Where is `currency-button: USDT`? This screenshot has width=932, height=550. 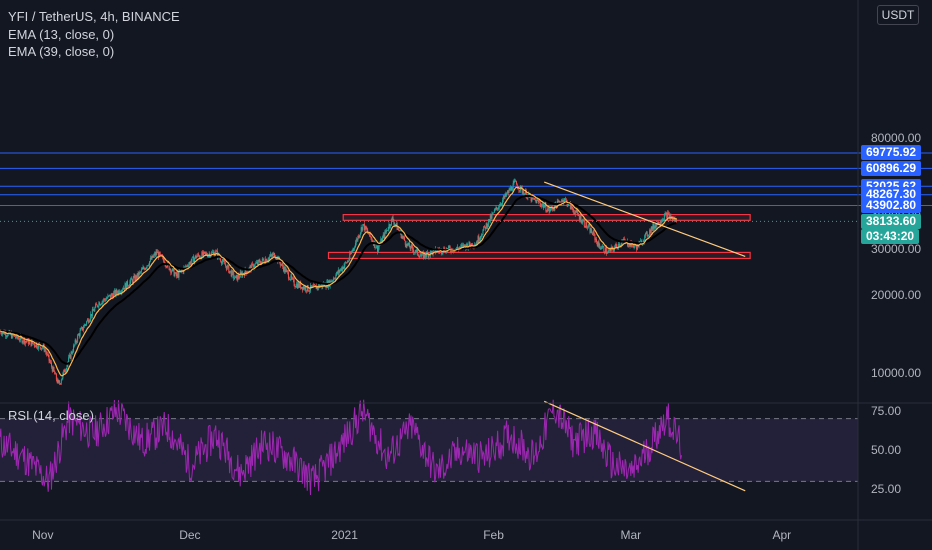 currency-button: USDT is located at coordinates (898, 15).